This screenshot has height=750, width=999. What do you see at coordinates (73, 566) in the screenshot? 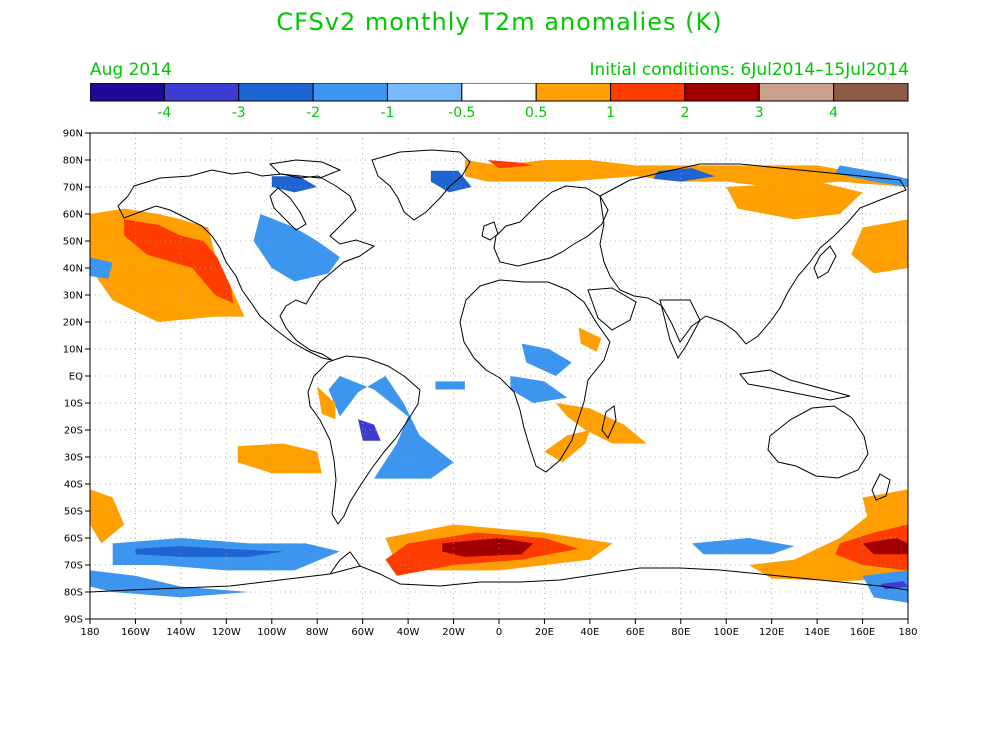
I see `lat-label: 70S` at bounding box center [73, 566].